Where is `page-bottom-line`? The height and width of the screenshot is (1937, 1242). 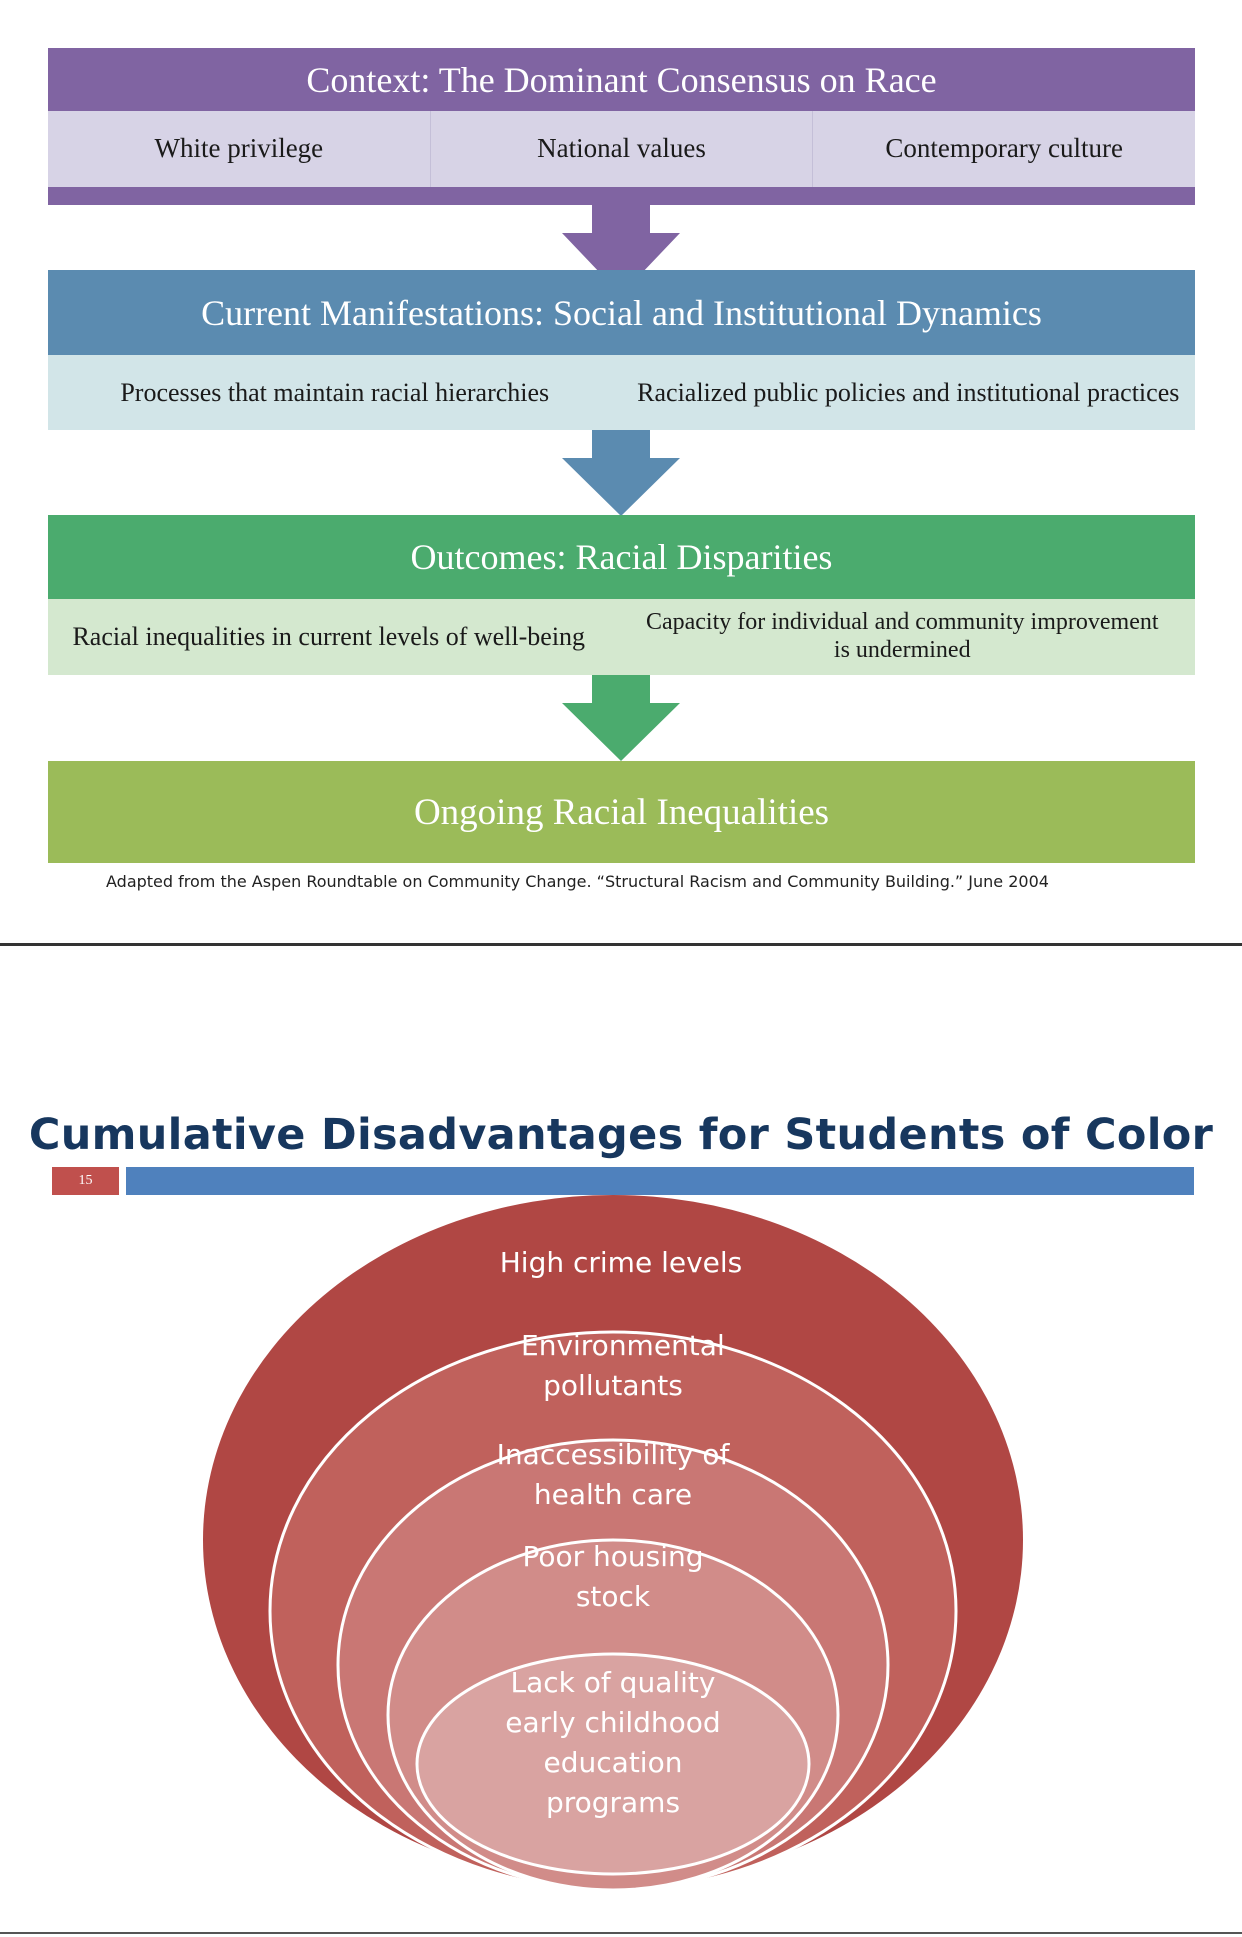
page-bottom-line is located at coordinates (621, 1933).